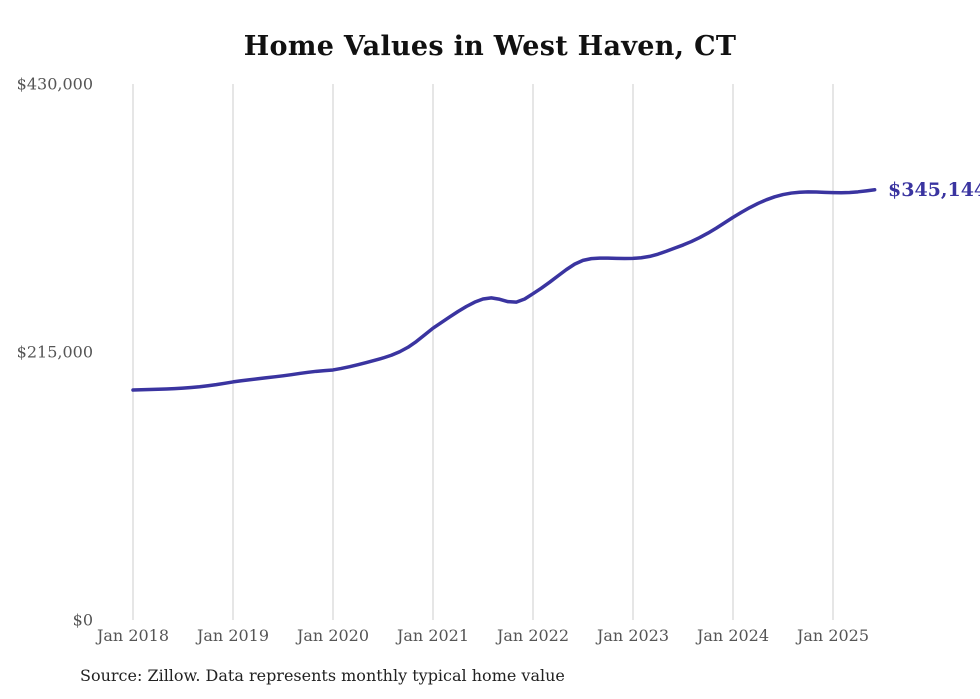  What do you see at coordinates (490, 46) in the screenshot?
I see `chart-title: Home Values in West Haven, CT` at bounding box center [490, 46].